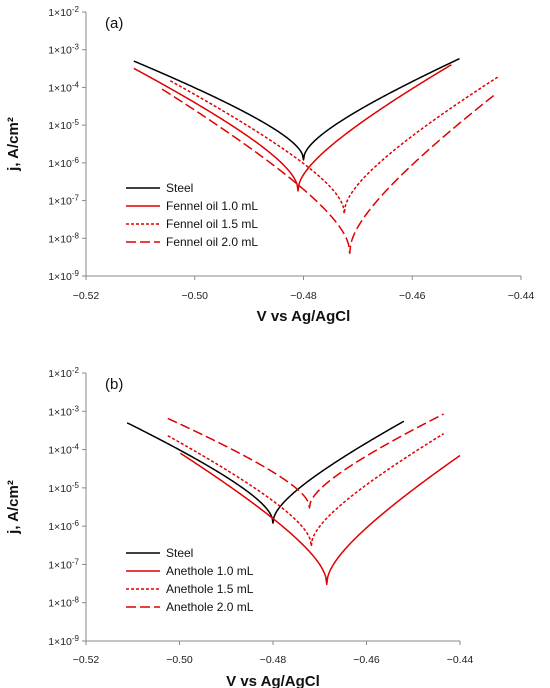 The image size is (550, 688). I want to click on legend-label: Fennel oil 1.5 mL, so click(212, 224).